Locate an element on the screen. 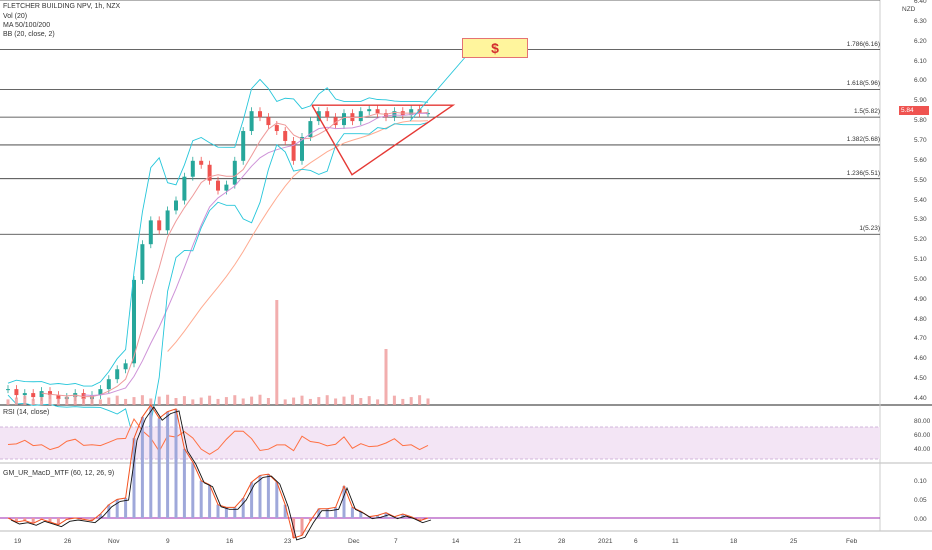 The height and width of the screenshot is (550, 932). last-price-tag: 5.84 is located at coordinates (914, 110).